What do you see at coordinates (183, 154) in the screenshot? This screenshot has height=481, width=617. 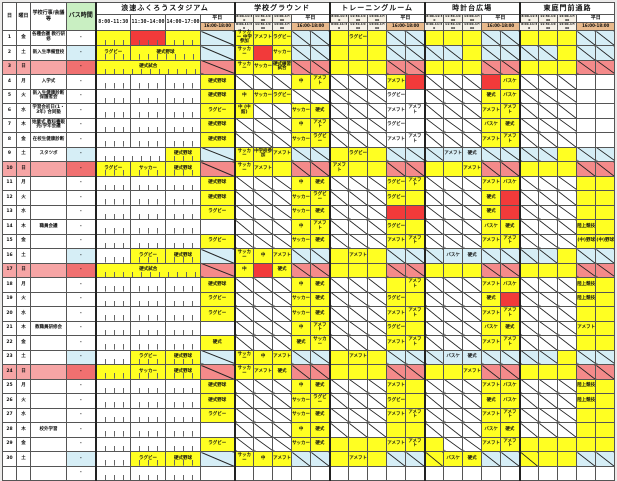 I see `stadium-slot-cell: 硬式野球` at bounding box center [183, 154].